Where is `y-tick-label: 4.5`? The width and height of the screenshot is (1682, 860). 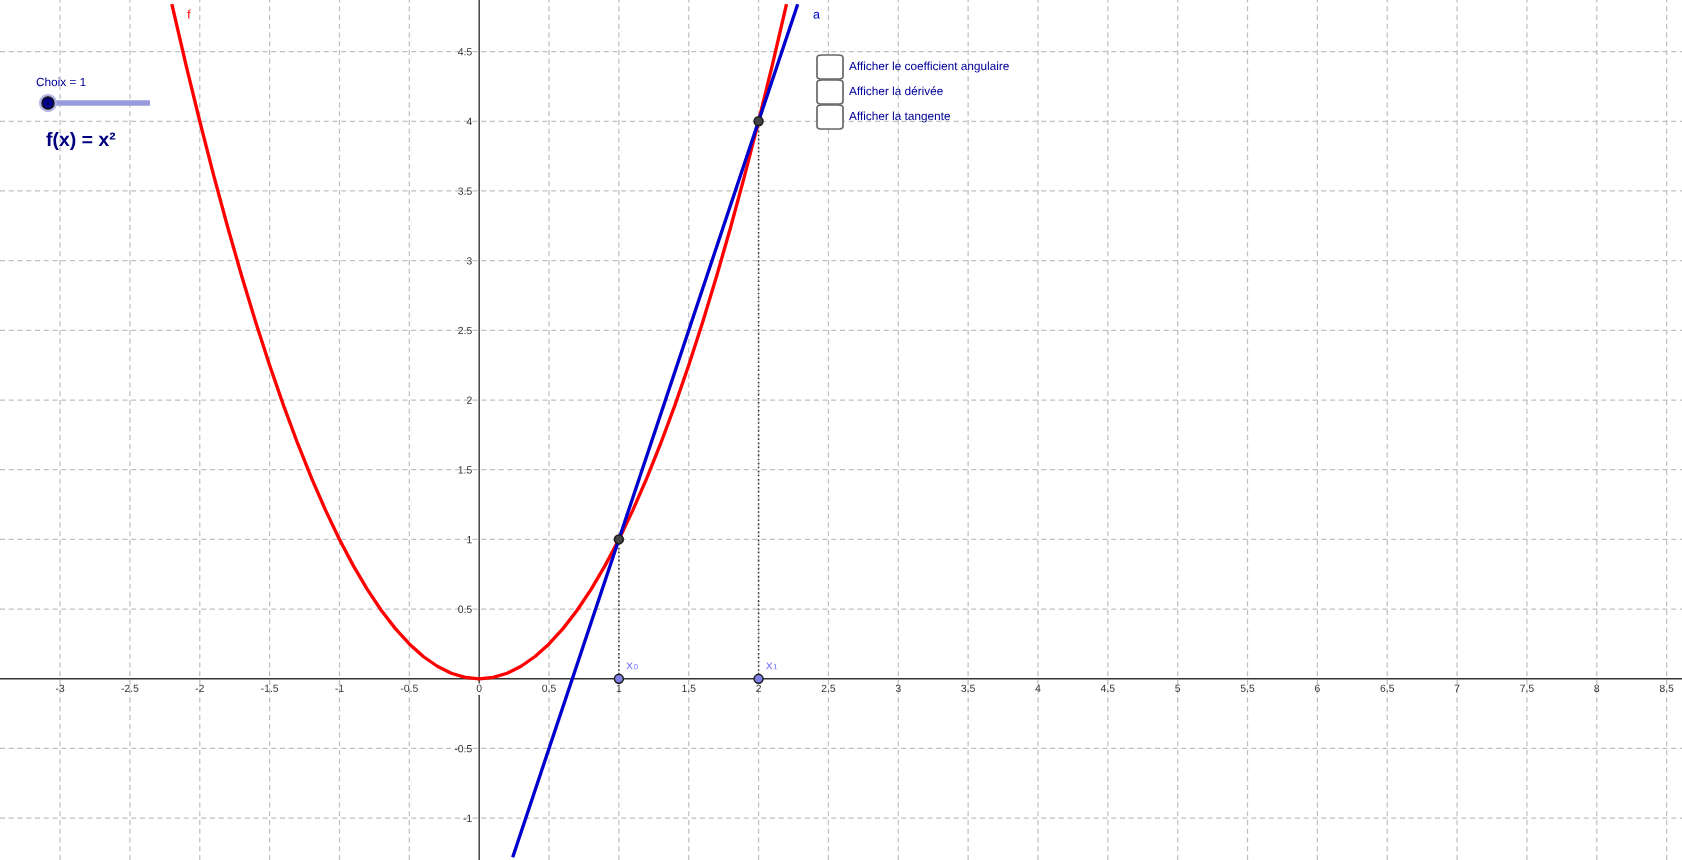 y-tick-label: 4.5 is located at coordinates (464, 52).